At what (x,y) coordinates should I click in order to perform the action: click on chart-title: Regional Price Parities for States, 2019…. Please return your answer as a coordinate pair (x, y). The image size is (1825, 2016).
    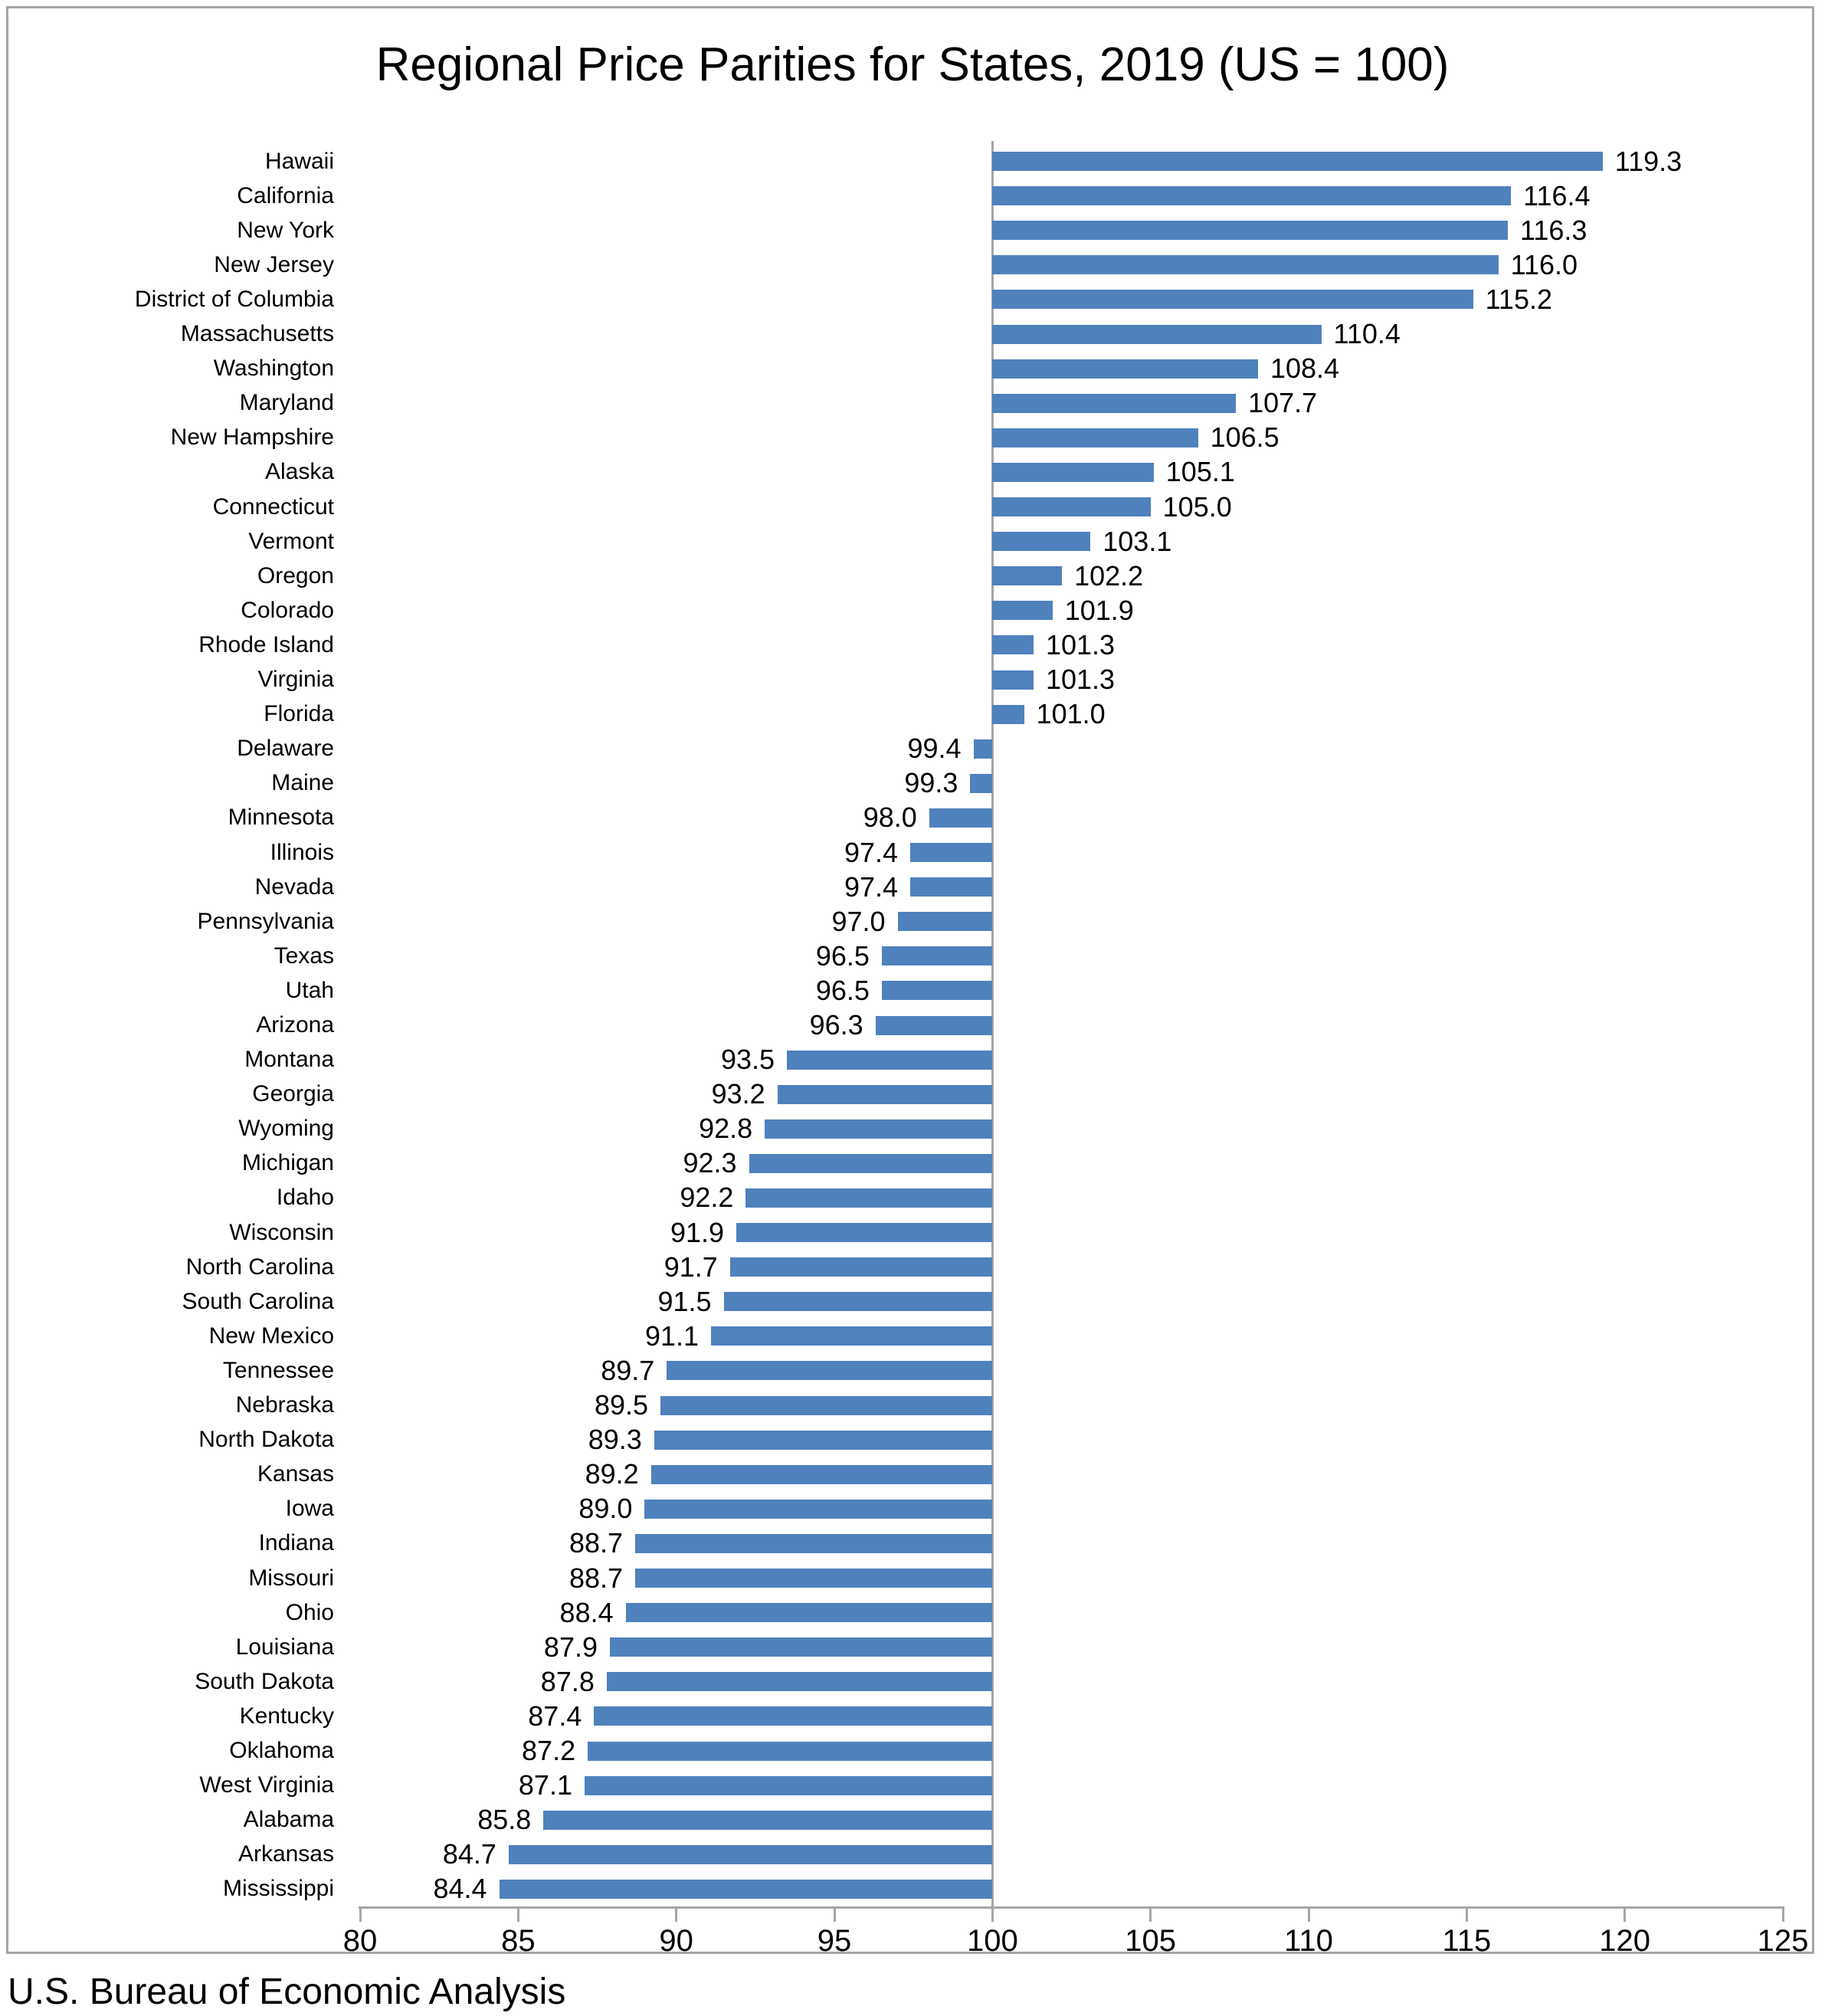
    Looking at the image, I should click on (912, 64).